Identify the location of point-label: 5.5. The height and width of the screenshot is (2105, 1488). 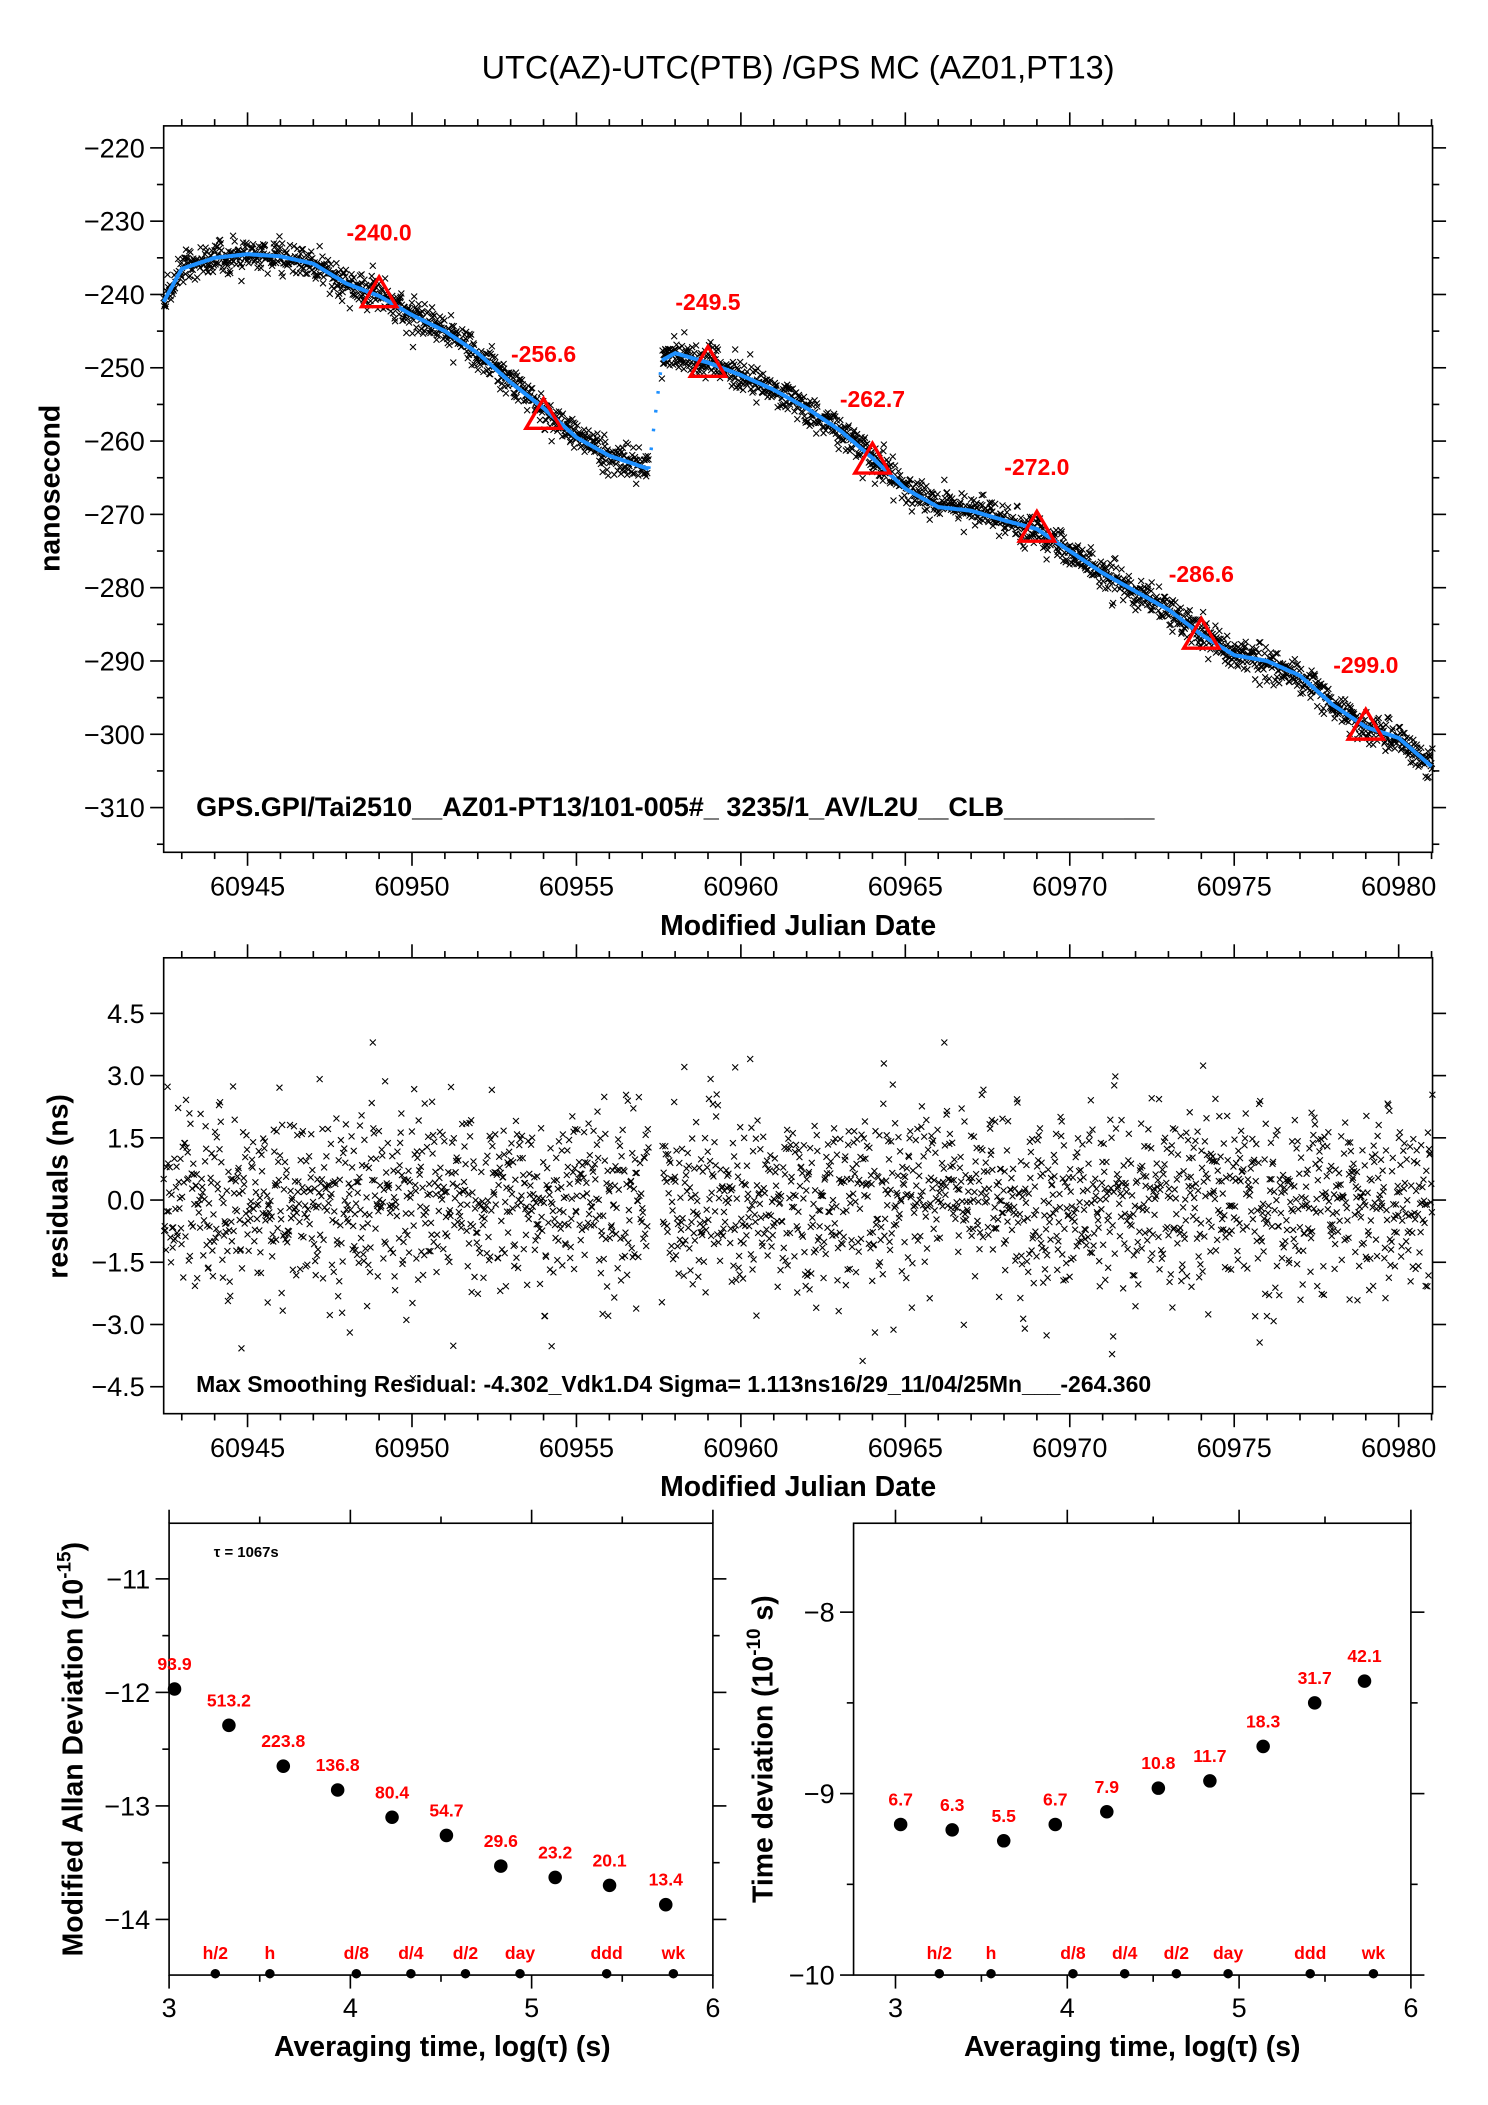
(1004, 1816).